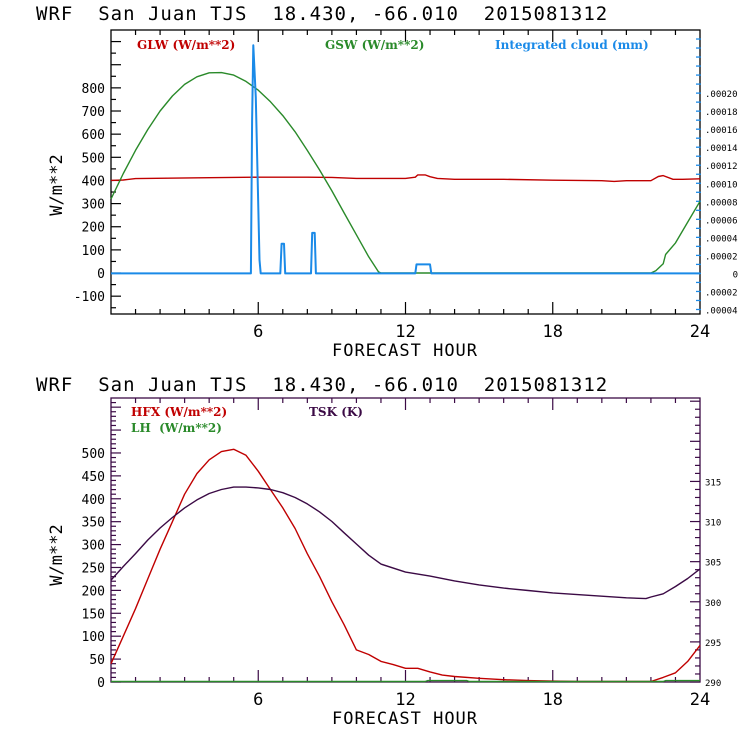 The height and width of the screenshot is (740, 740). What do you see at coordinates (721, 185) in the screenshot?
I see `y2-tick-label: .00010` at bounding box center [721, 185].